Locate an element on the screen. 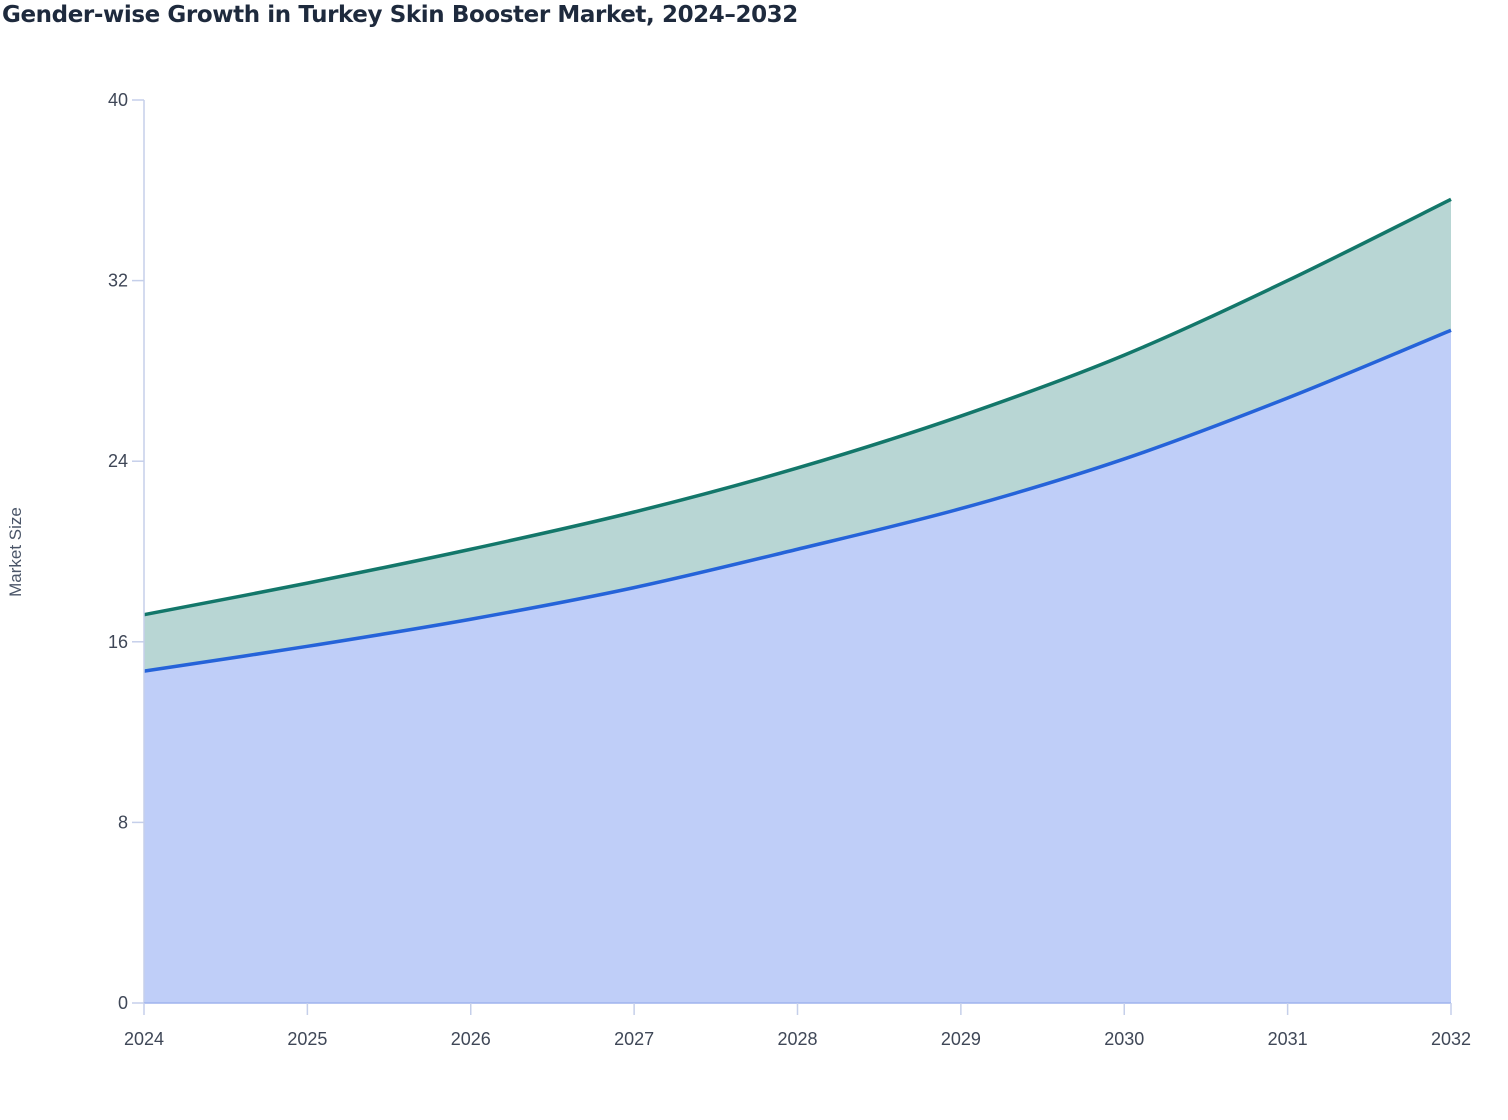 The height and width of the screenshot is (1120, 1508). y-tick-label: 0 is located at coordinates (123, 1003).